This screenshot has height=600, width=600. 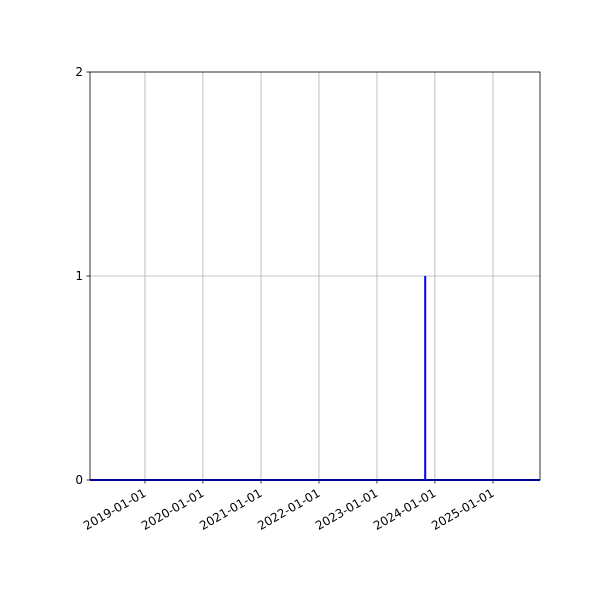 I want to click on y-tick-label: 0, so click(x=79, y=480).